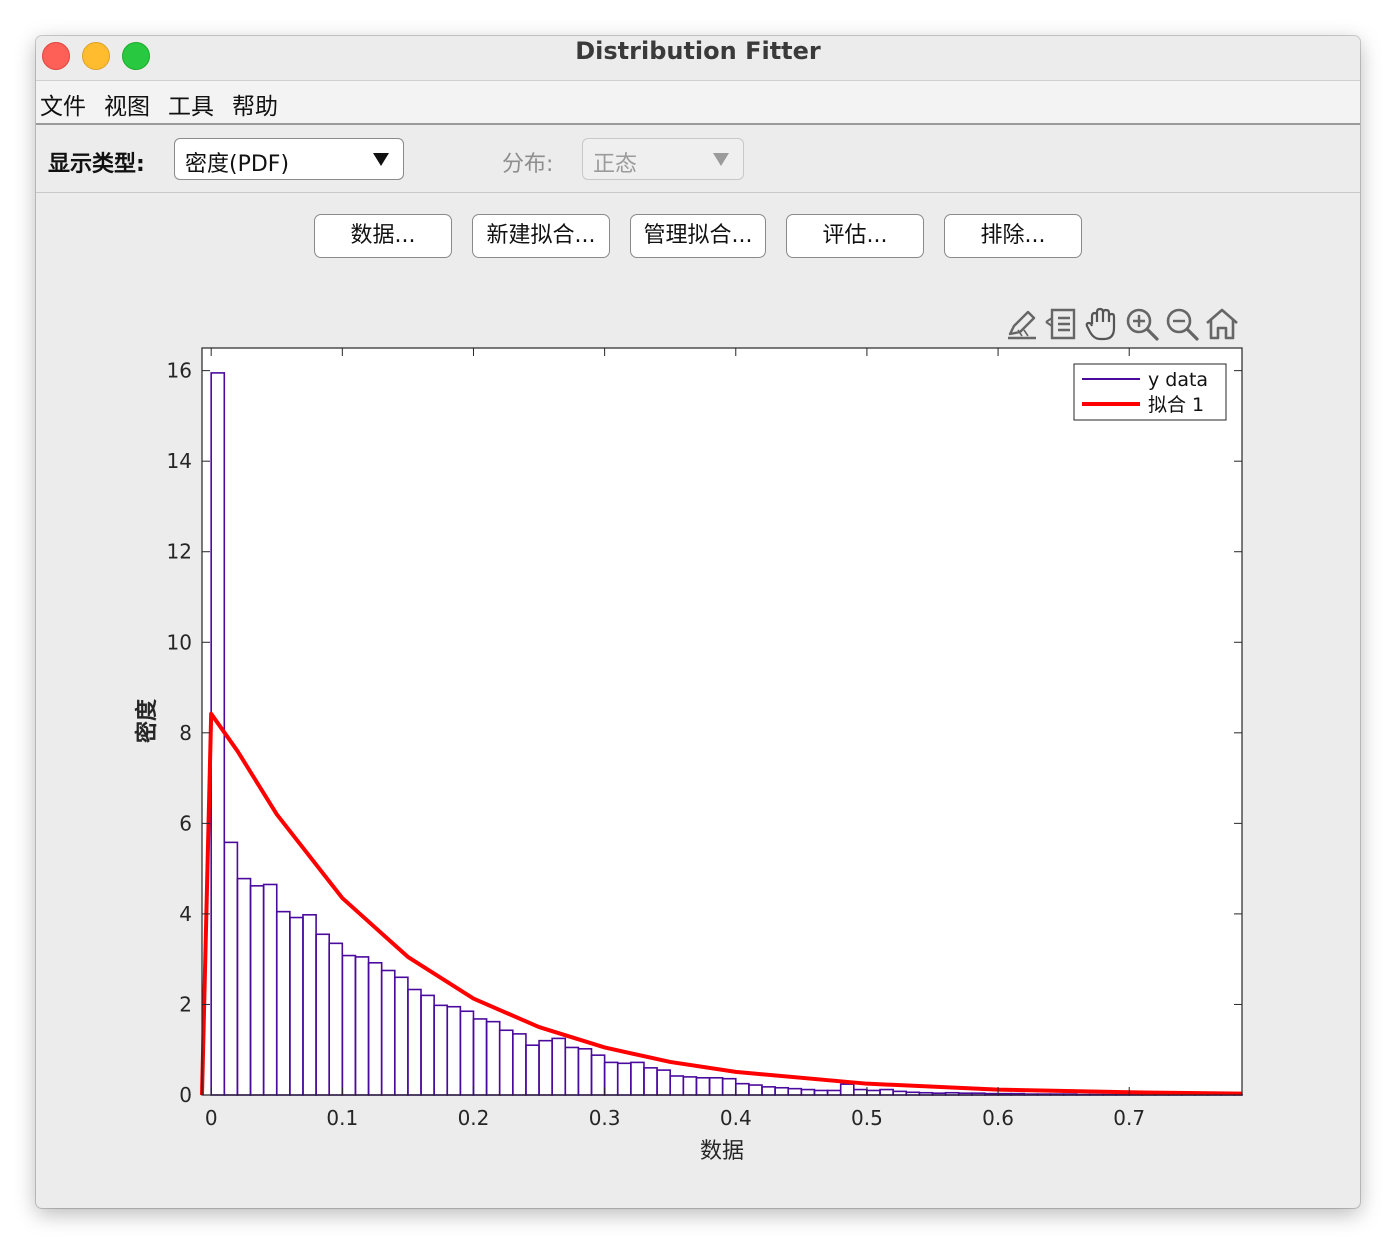  I want to click on zoom-in-icon, so click(1142, 324).